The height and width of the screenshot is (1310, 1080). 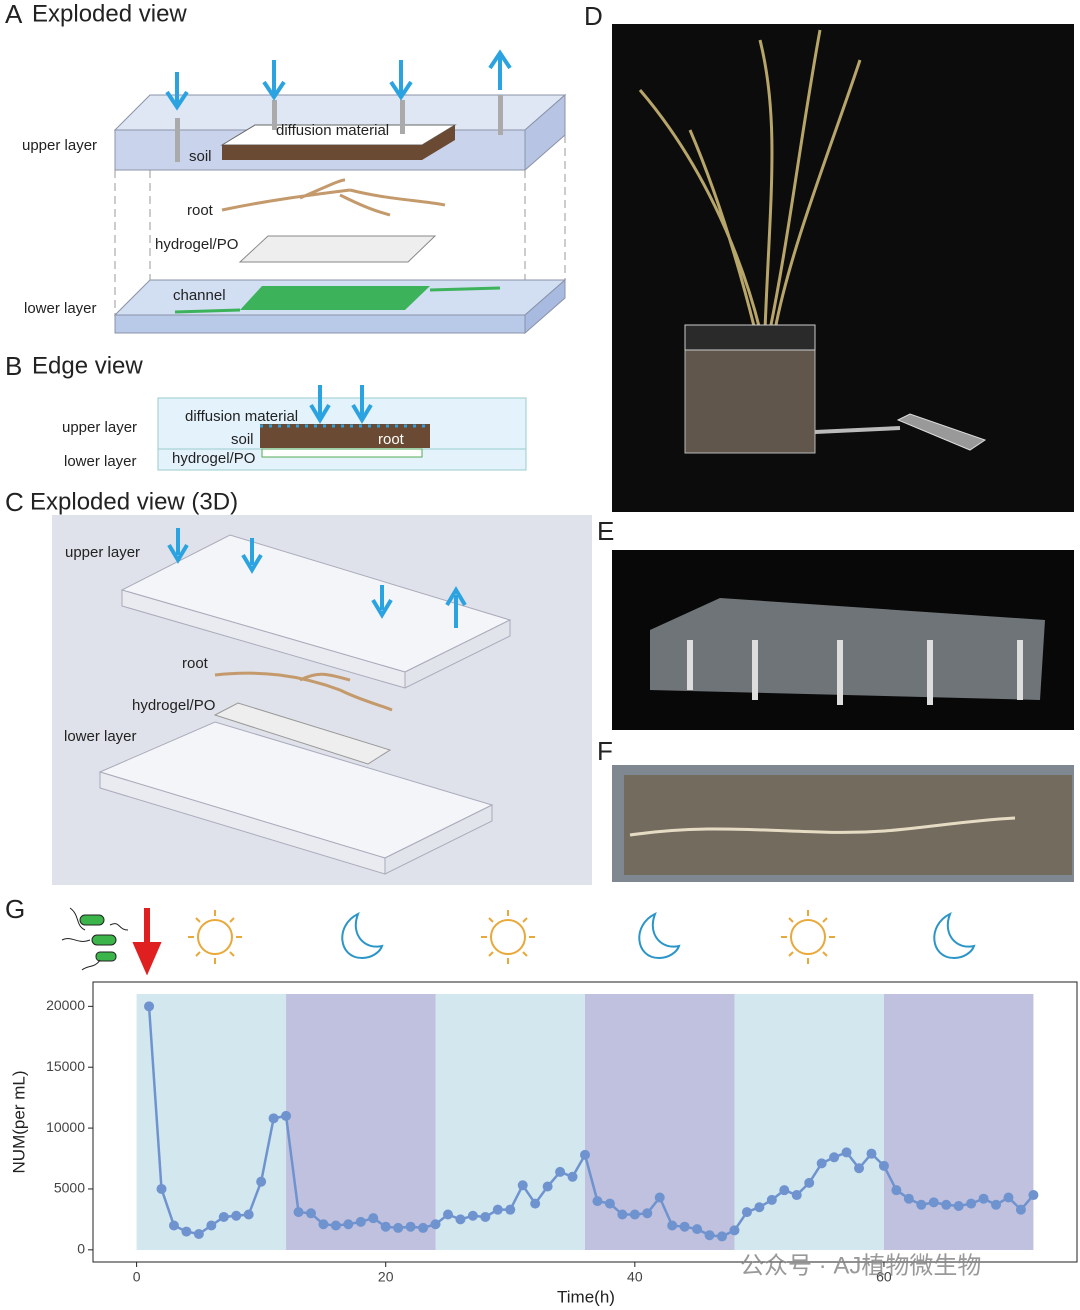 I want to click on y-axis-label: NUM(per mL), so click(x=18, y=1122).